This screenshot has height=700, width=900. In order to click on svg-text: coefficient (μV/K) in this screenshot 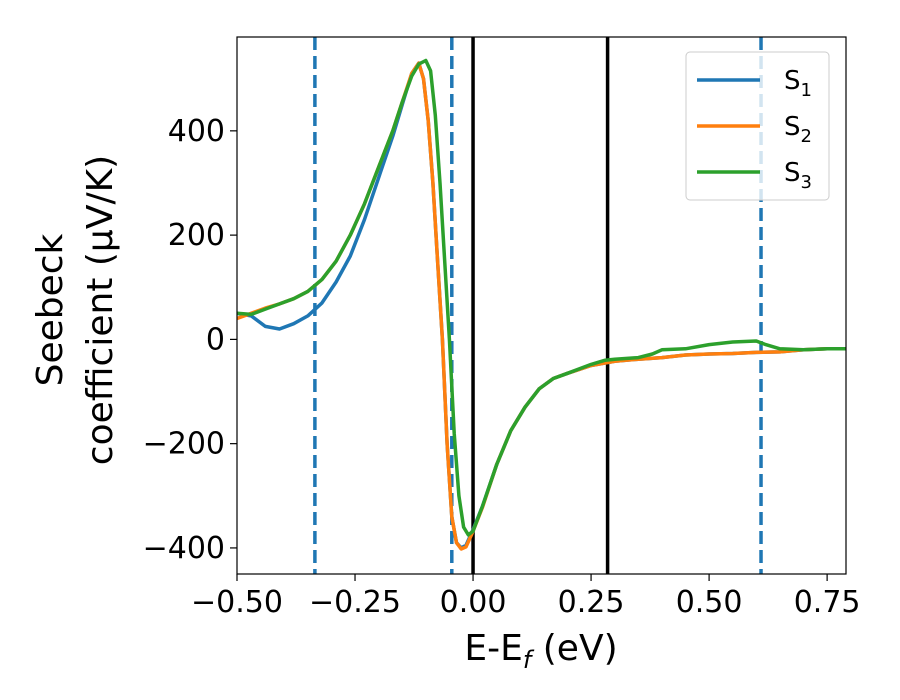, I will do `click(100, 310)`.